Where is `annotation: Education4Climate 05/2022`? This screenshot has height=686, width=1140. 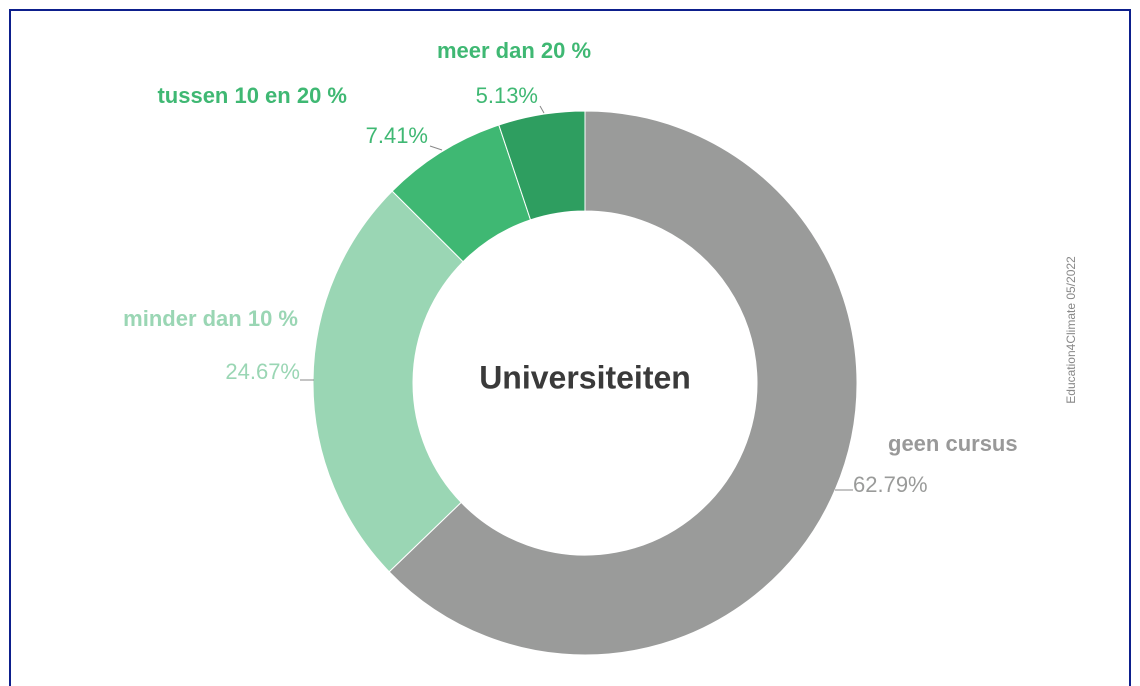
annotation: Education4Climate 05/2022 is located at coordinates (1071, 330).